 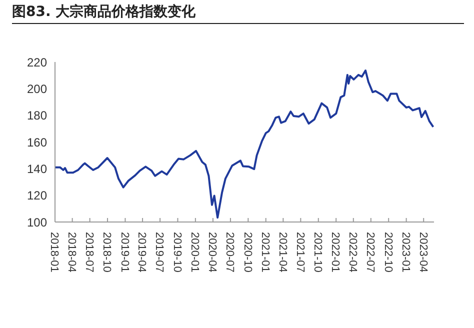 What do you see at coordinates (212, 252) in the screenshot?
I see `x-tick-label: 2020-04` at bounding box center [212, 252].